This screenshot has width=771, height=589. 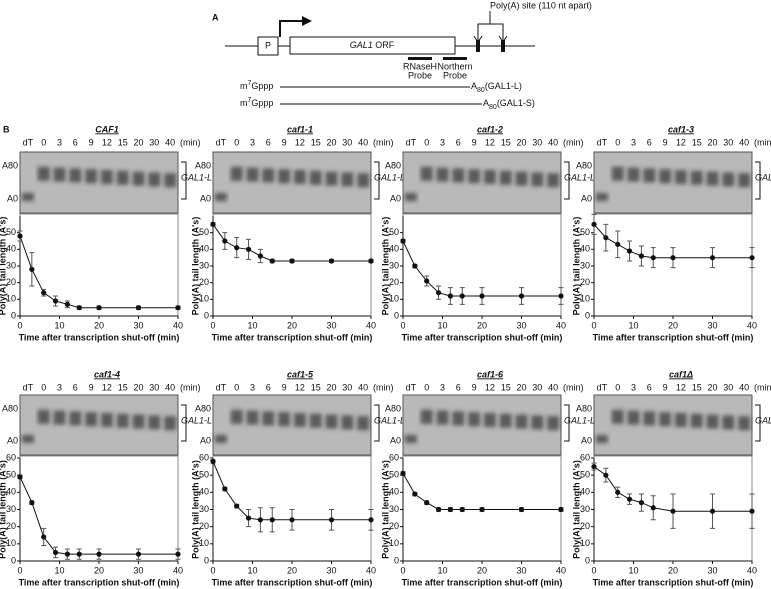 What do you see at coordinates (204, 509) in the screenshot?
I see `y-tick-label: 30` at bounding box center [204, 509].